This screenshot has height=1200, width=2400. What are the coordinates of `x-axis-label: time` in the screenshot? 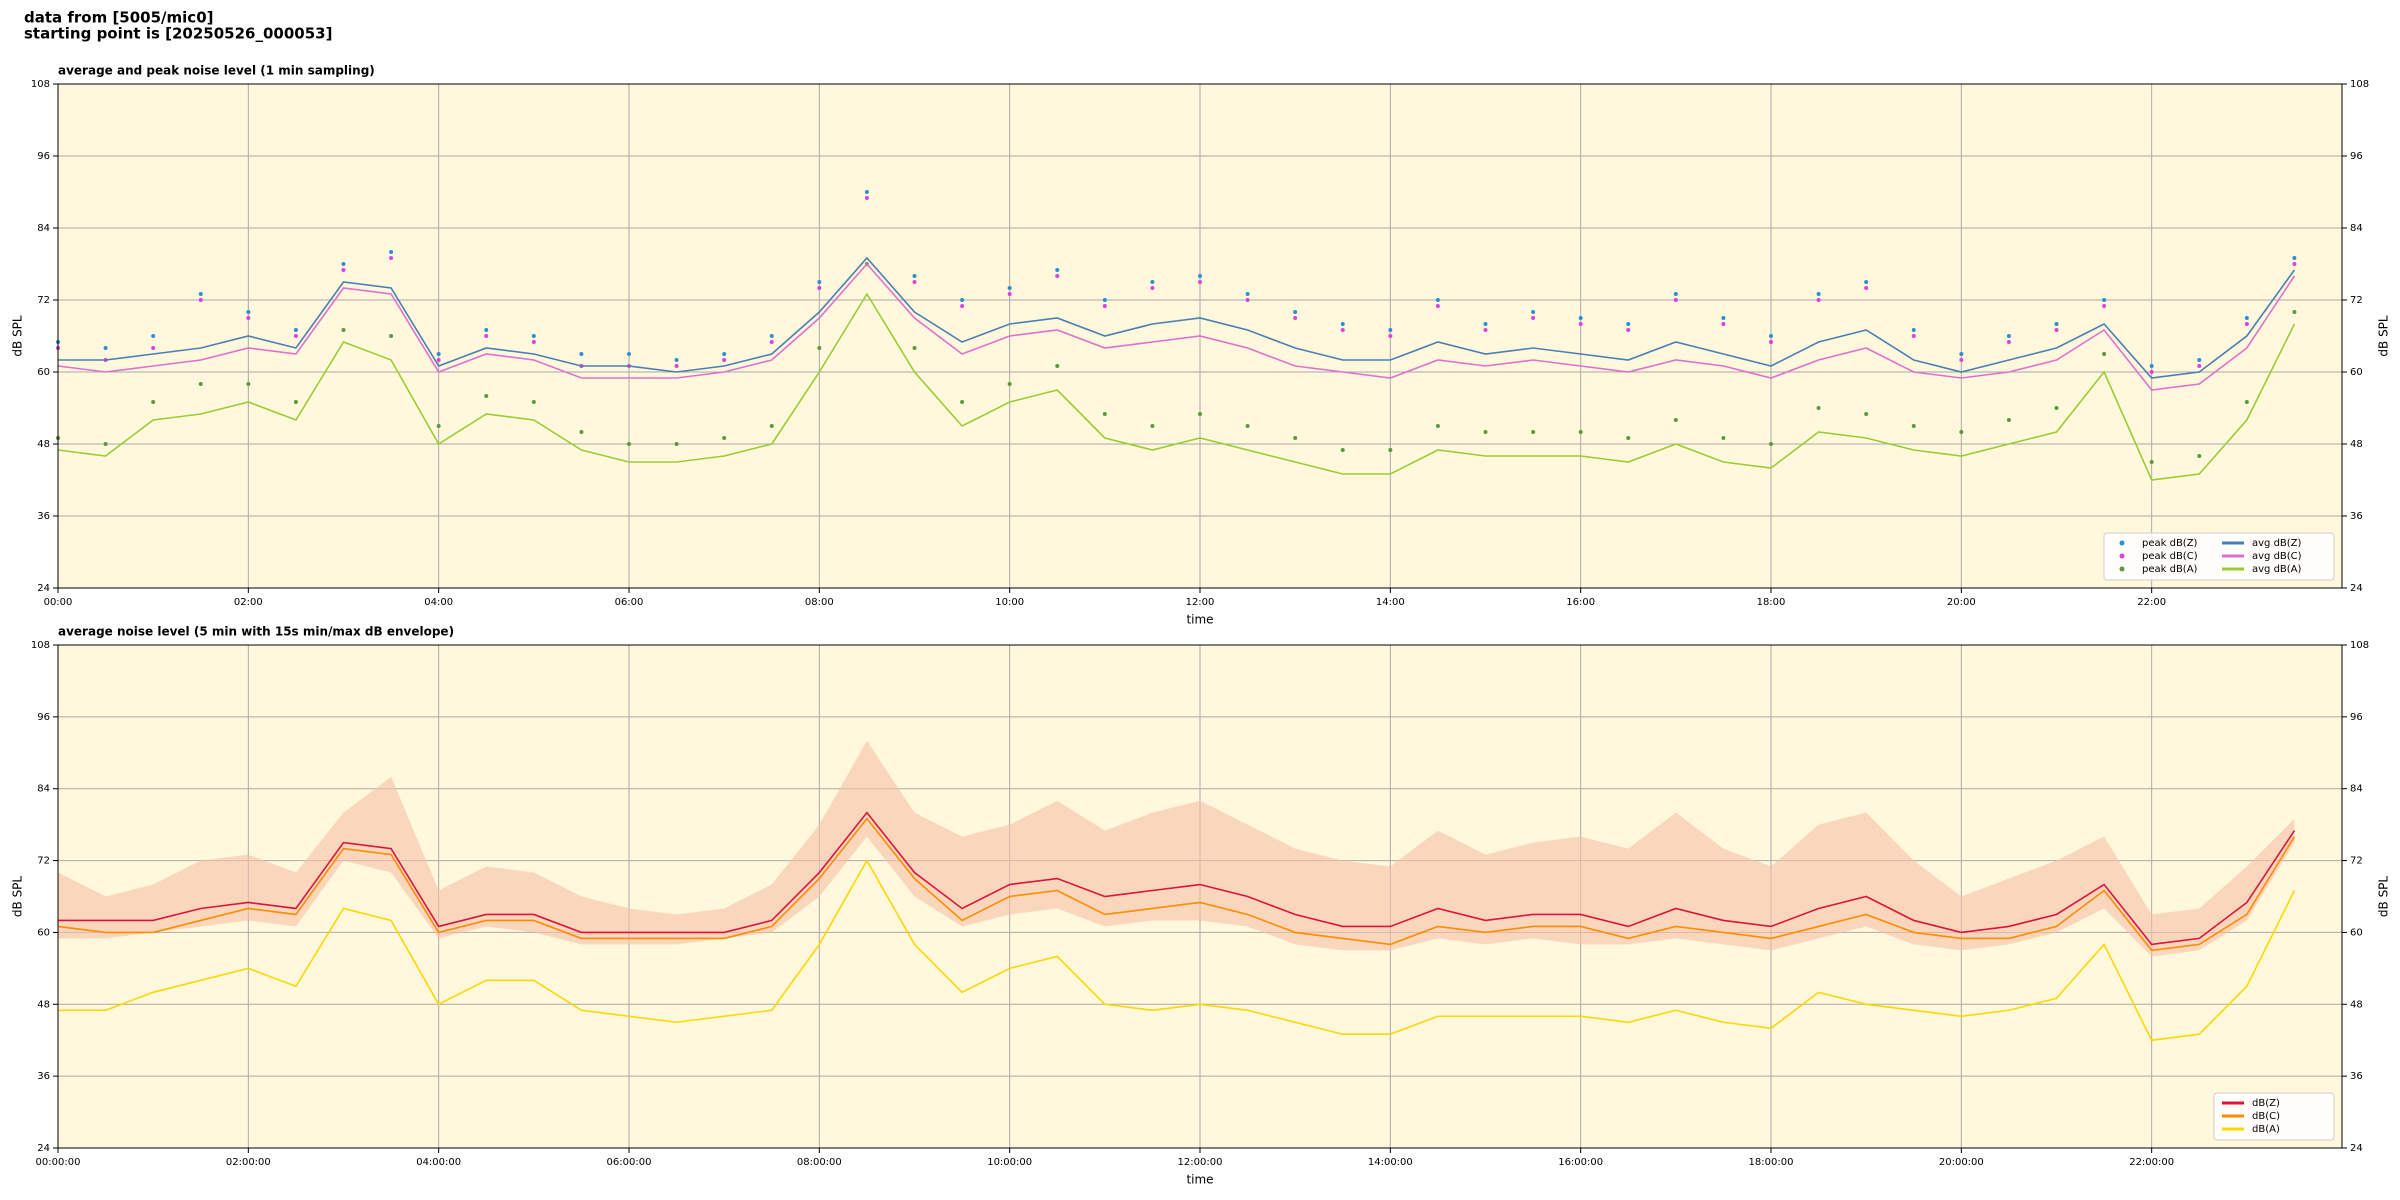 It's located at (1199, 1180).